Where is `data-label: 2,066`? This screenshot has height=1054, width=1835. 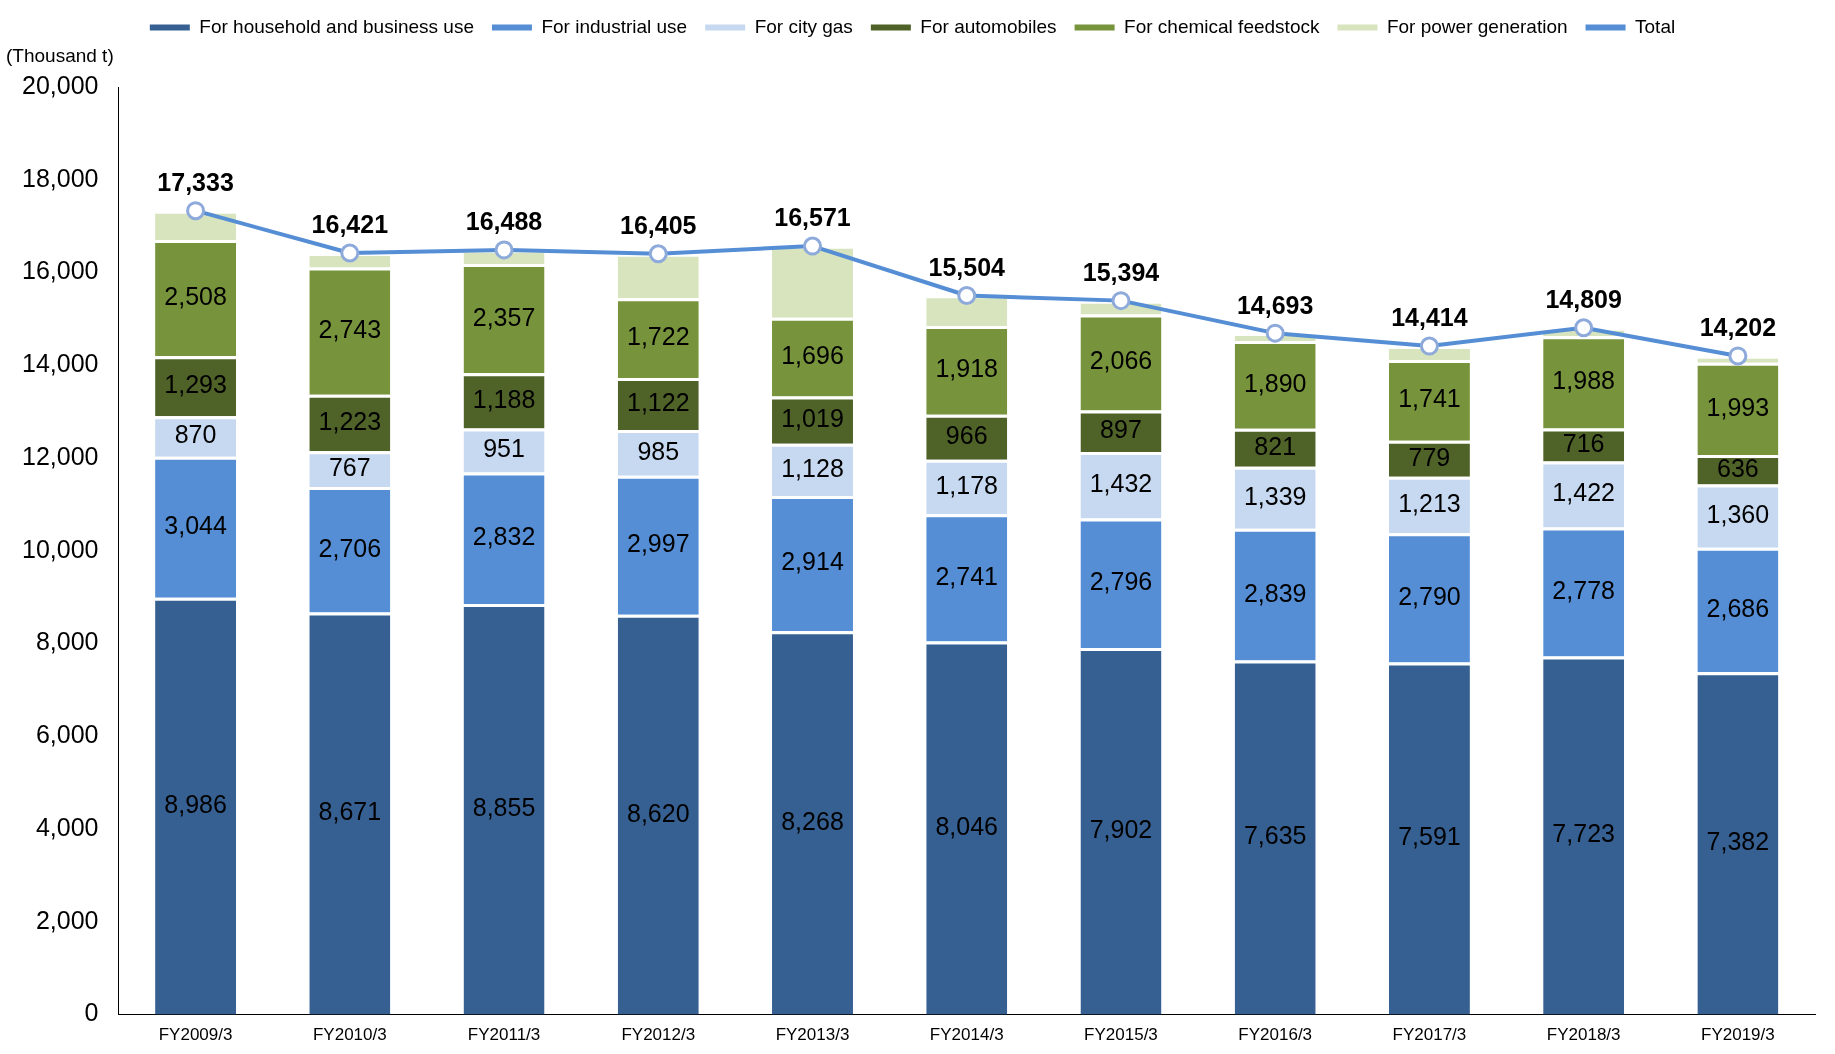 data-label: 2,066 is located at coordinates (1121, 360).